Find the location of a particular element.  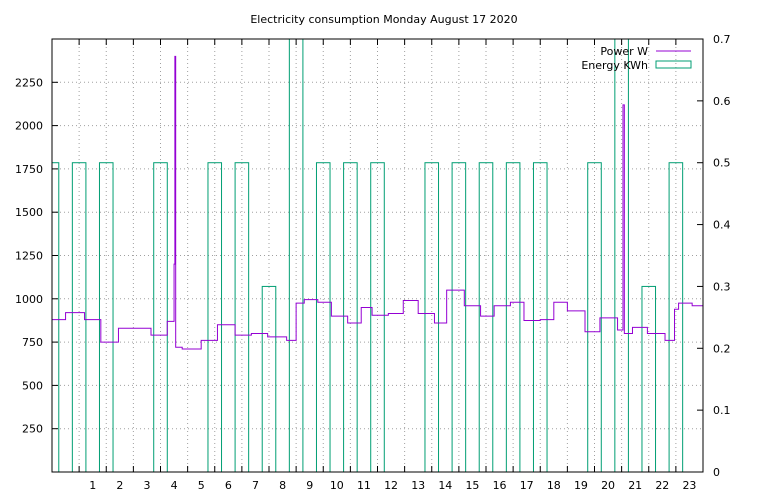

legend-energy-label: Energy KWh is located at coordinates (614, 65).